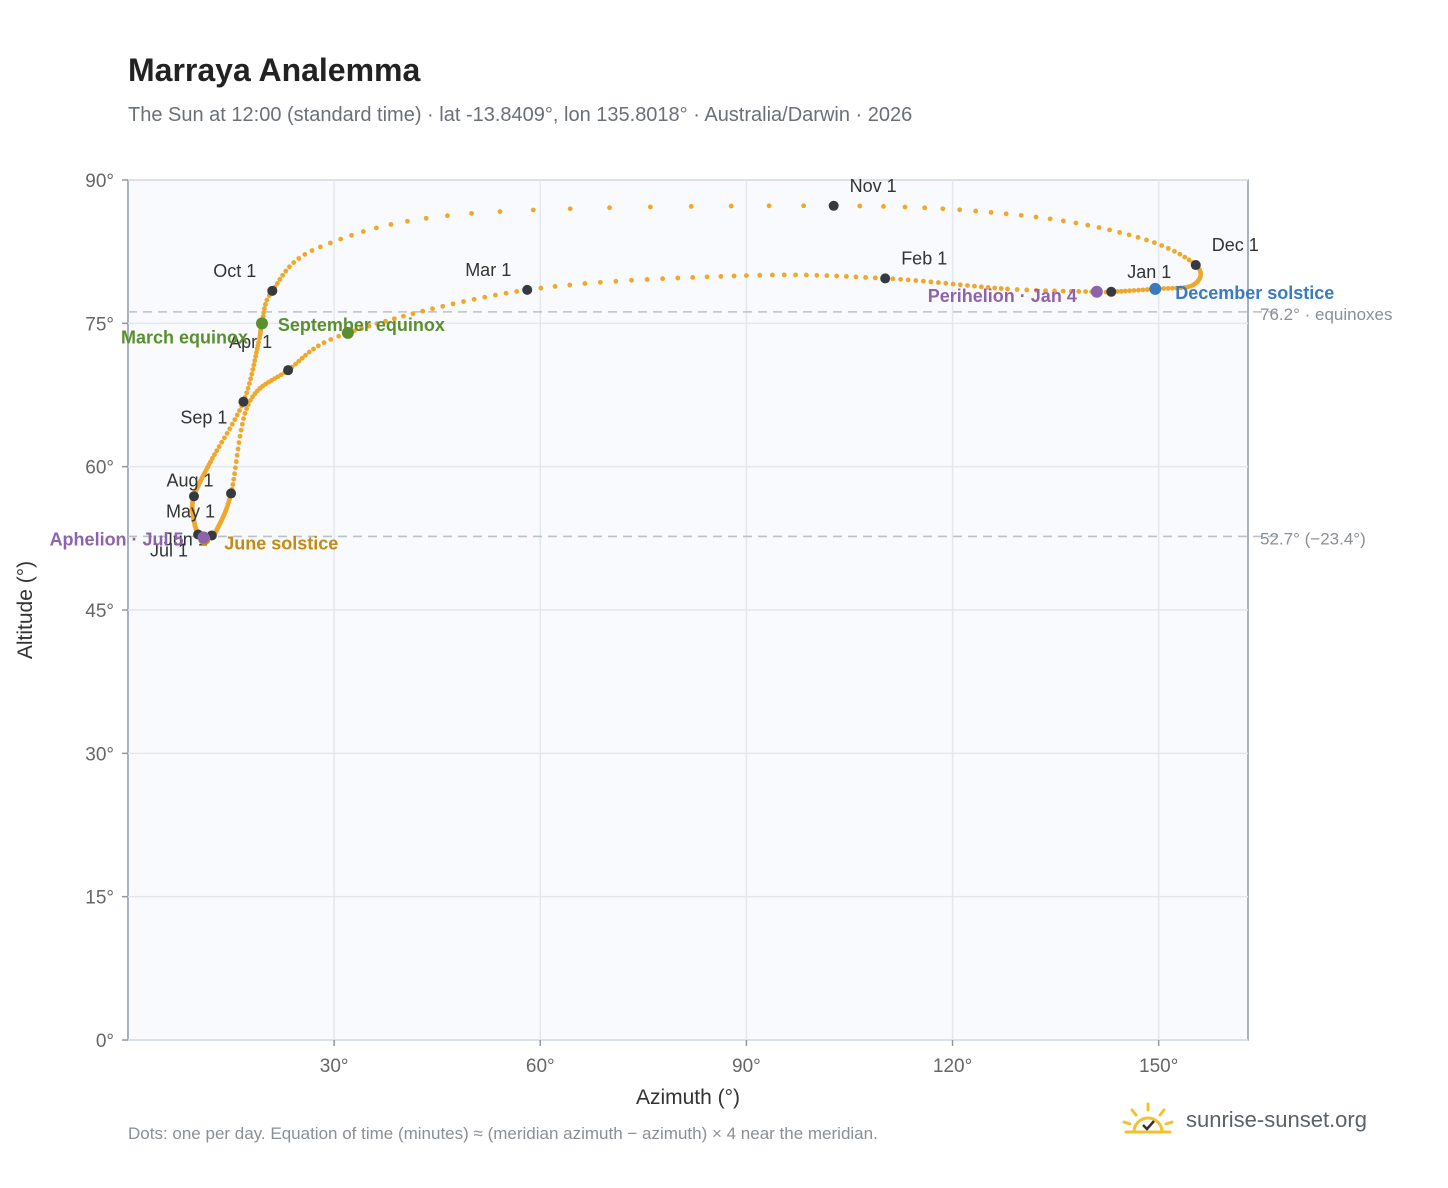  I want to click on month-marker-label: Nov 1, so click(873, 186).